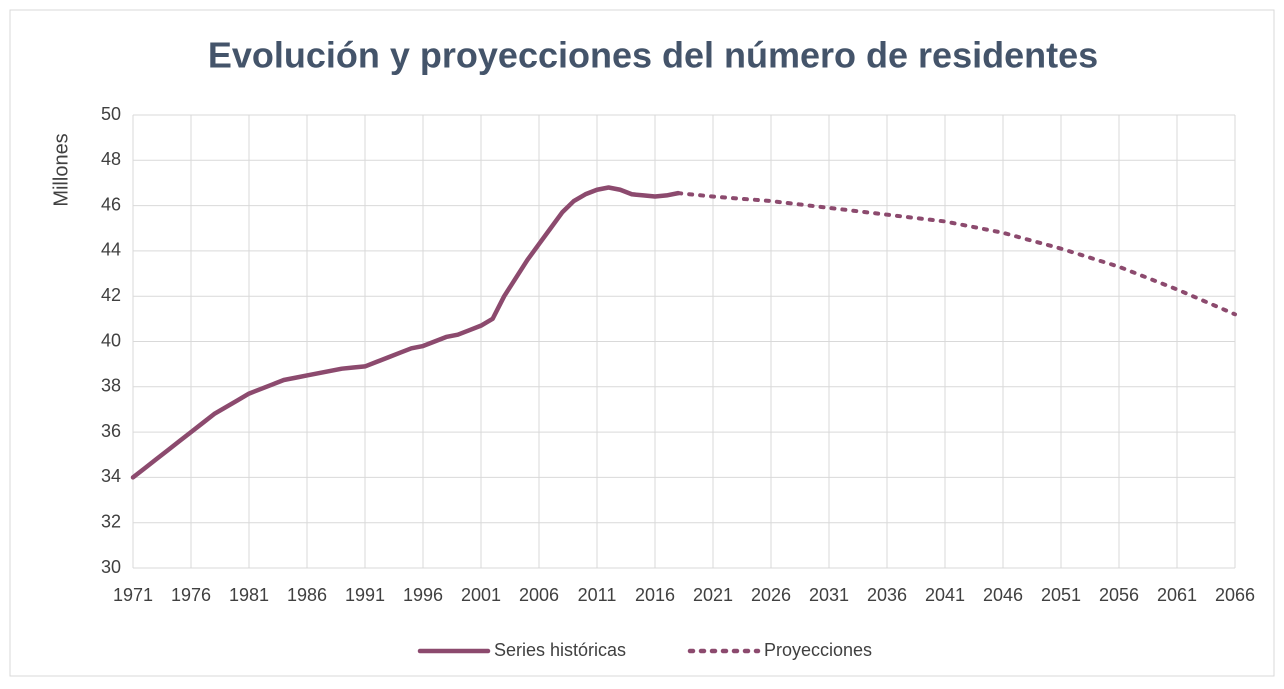  Describe the element at coordinates (1119, 595) in the screenshot. I see `x-tick-label: 2056` at that location.